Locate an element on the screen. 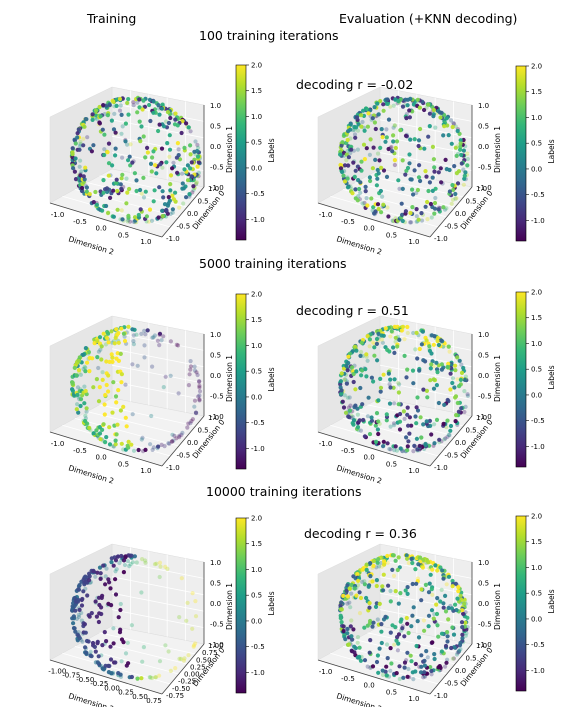 The height and width of the screenshot is (707, 570). x-tick-label: -1.0 is located at coordinates (326, 215).